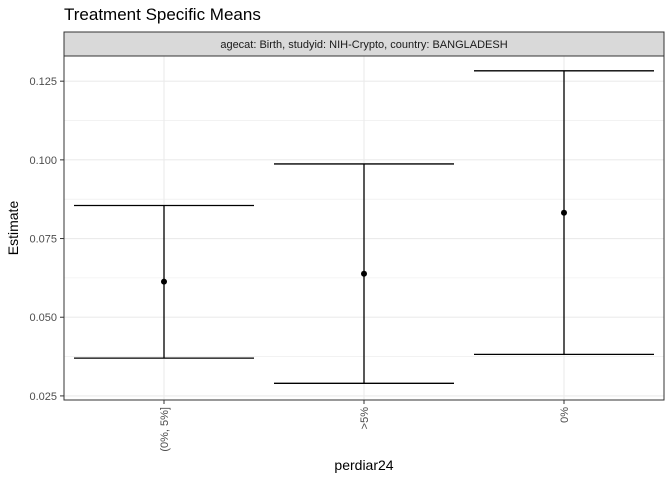 Image resolution: width=672 pixels, height=485 pixels. I want to click on x-tick-label: >5%, so click(365, 418).